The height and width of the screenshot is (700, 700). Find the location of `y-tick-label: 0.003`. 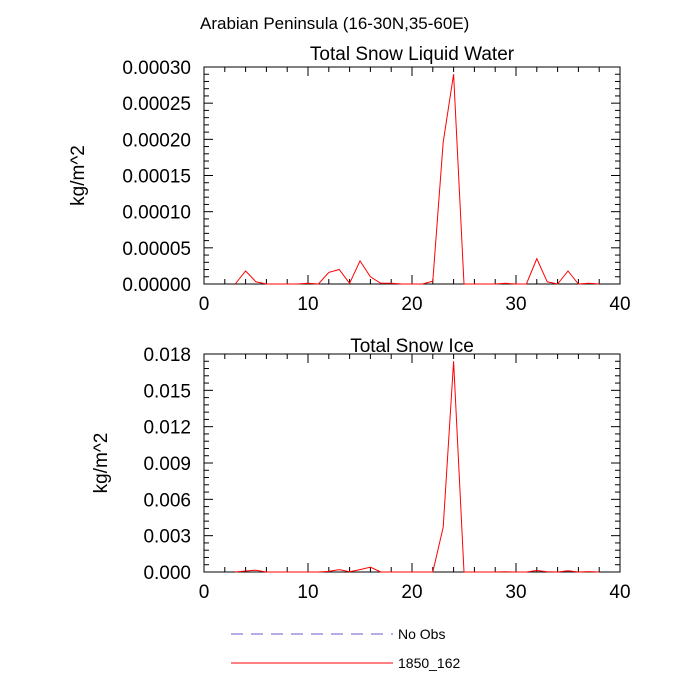

y-tick-label: 0.003 is located at coordinates (167, 537).